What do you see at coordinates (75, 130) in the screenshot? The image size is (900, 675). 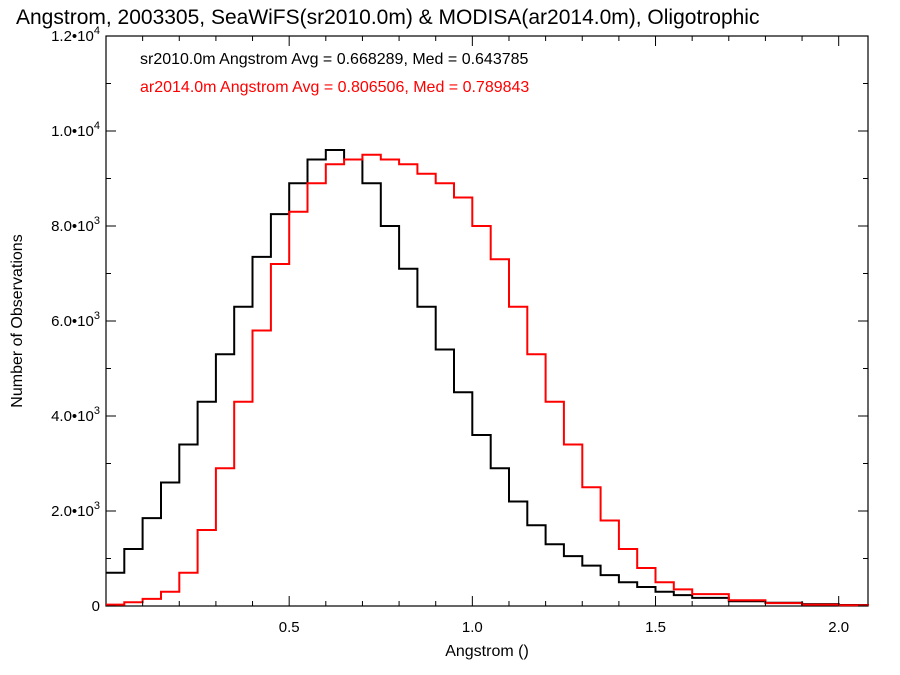 I see `y-tick-label: 1.0•104` at bounding box center [75, 130].